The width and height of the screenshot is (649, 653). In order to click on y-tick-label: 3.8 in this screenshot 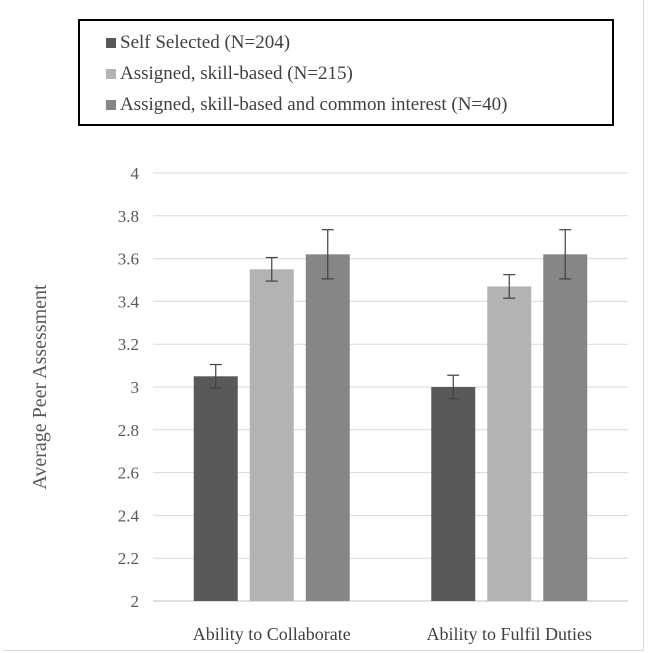, I will do `click(128, 216)`.